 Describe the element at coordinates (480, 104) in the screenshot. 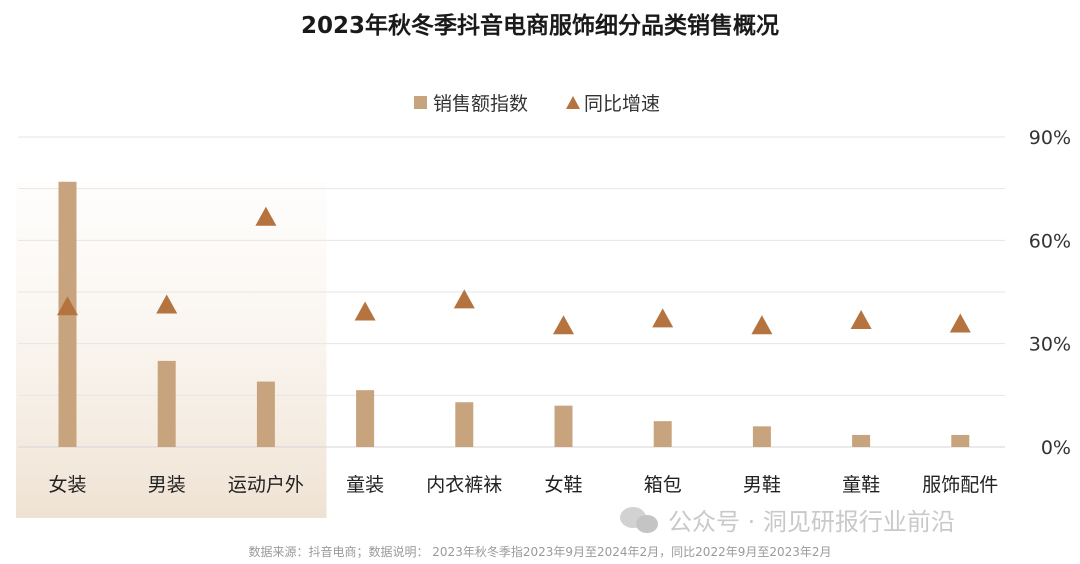

I see `legend-label-bar: 销售额指数` at that location.